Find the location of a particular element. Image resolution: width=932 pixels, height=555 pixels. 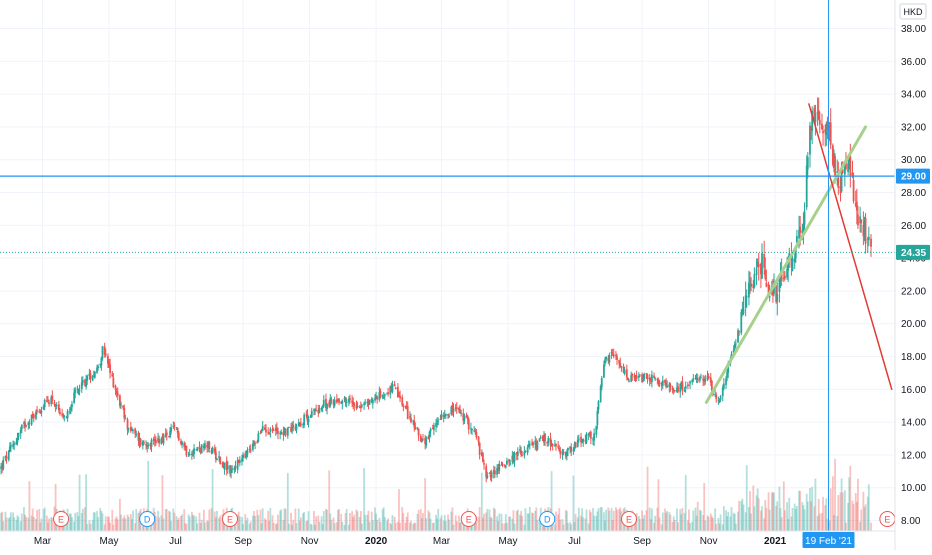

trend-lines is located at coordinates (798, 253).